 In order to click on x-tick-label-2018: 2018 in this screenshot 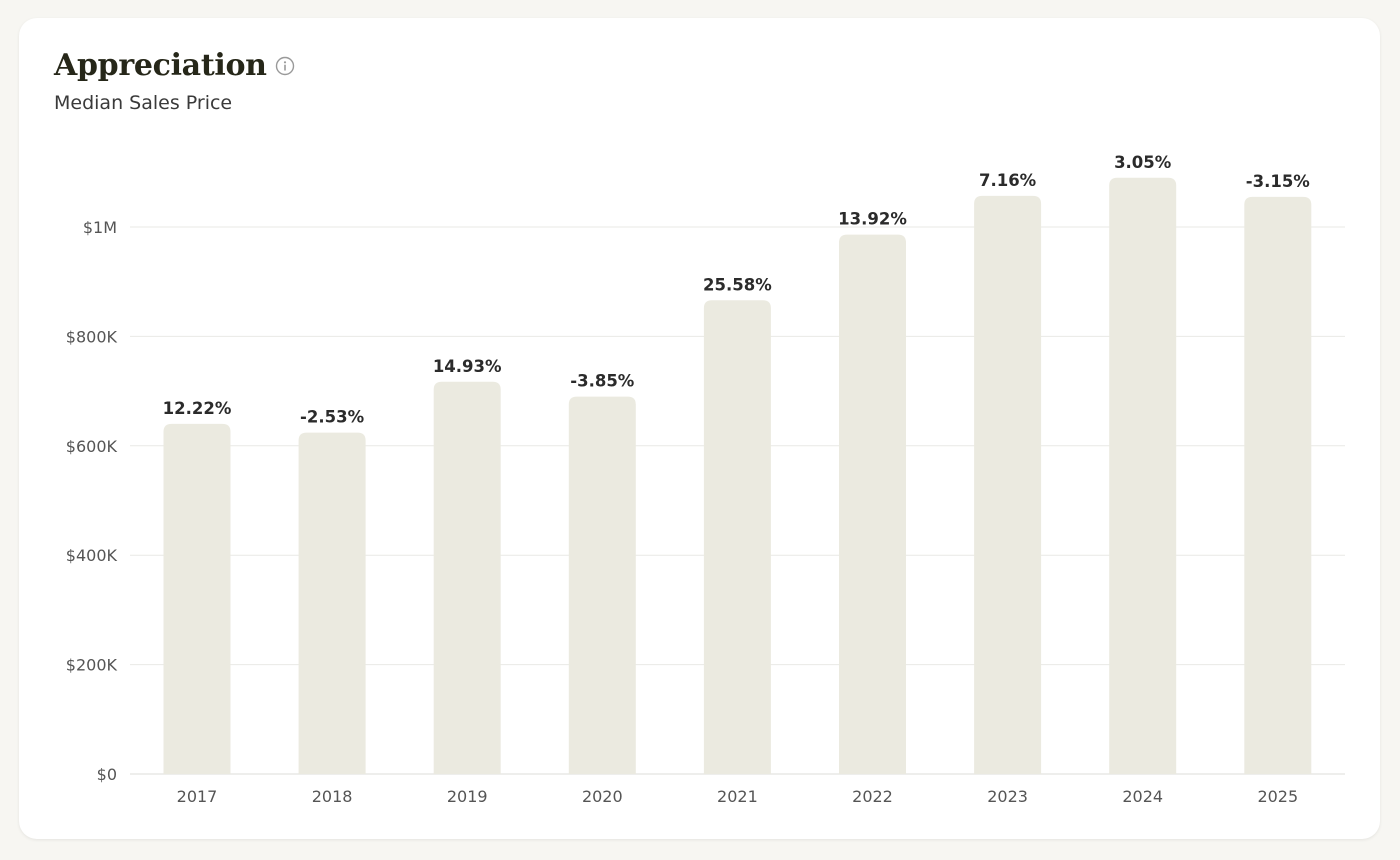, I will do `click(332, 796)`.